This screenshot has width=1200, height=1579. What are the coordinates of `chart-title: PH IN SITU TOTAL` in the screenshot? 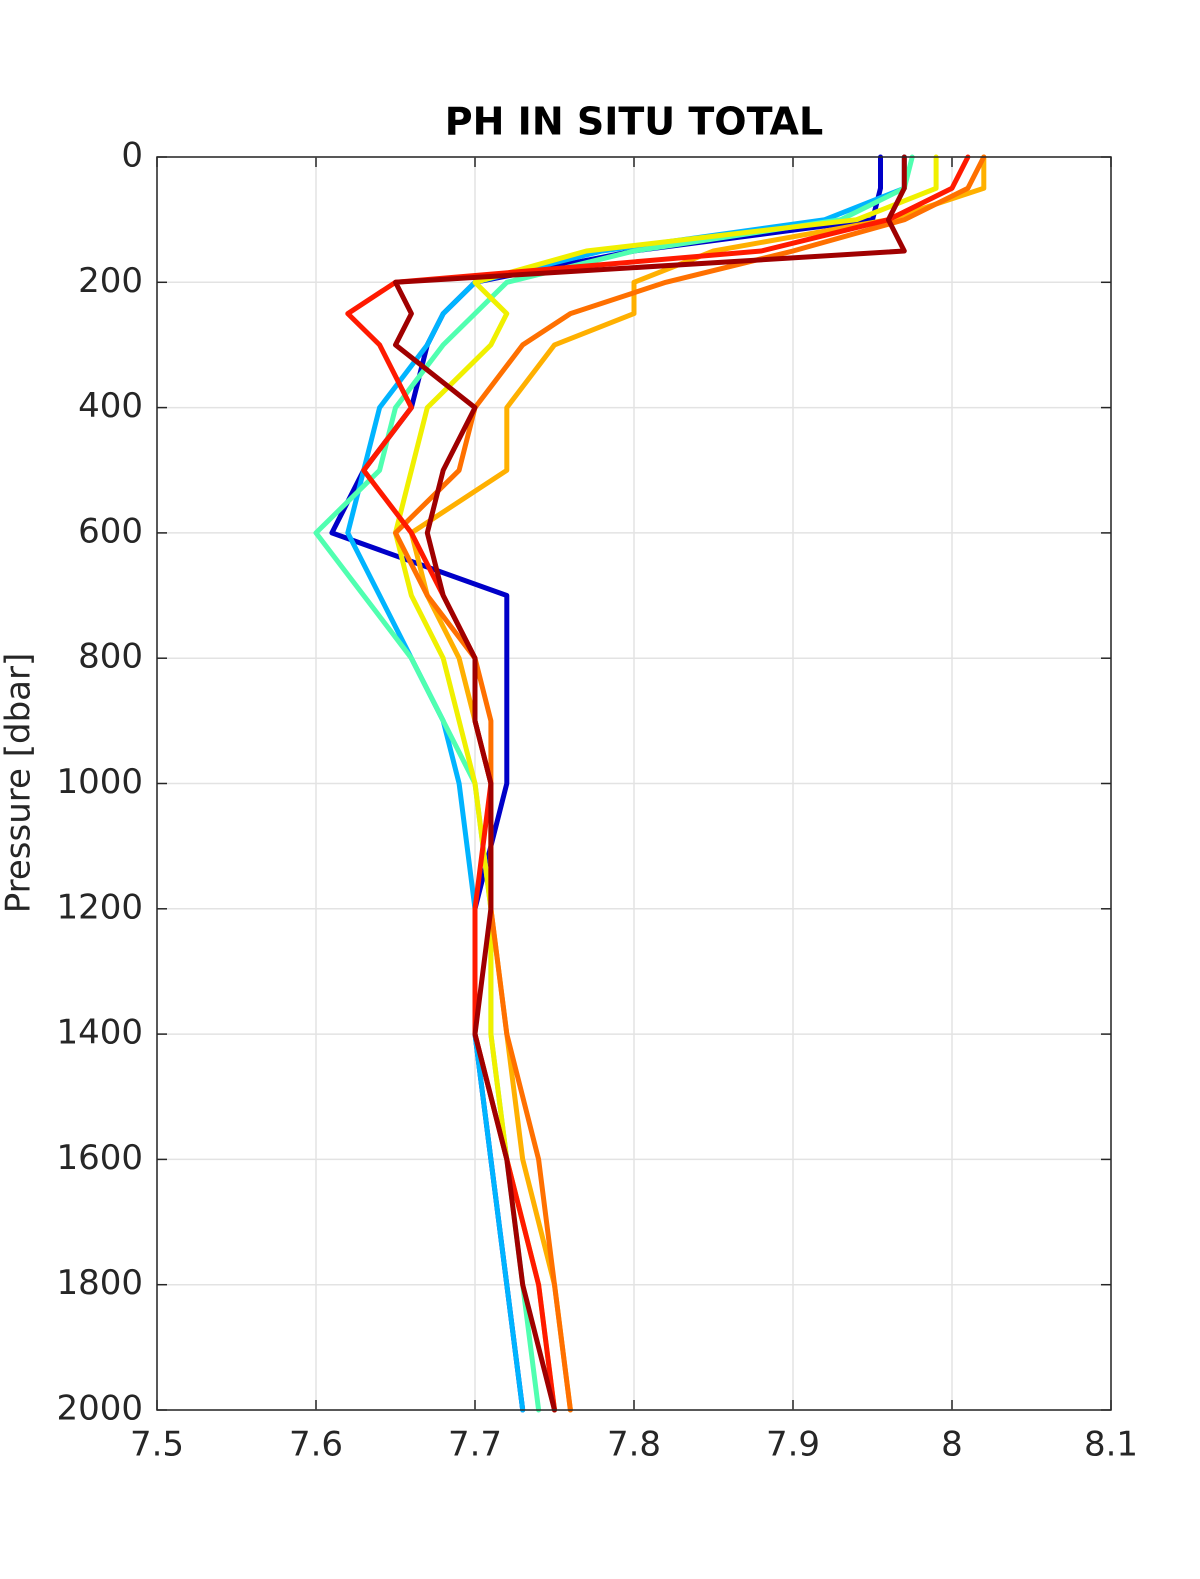 It's located at (634, 122).